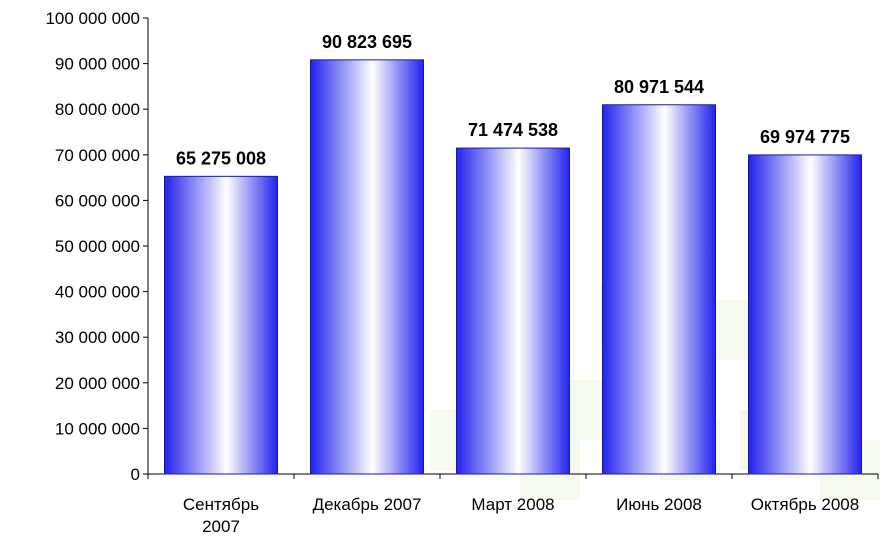 The height and width of the screenshot is (546, 881). What do you see at coordinates (92, 18) in the screenshot?
I see `y-tick-label: 100 000 000` at bounding box center [92, 18].